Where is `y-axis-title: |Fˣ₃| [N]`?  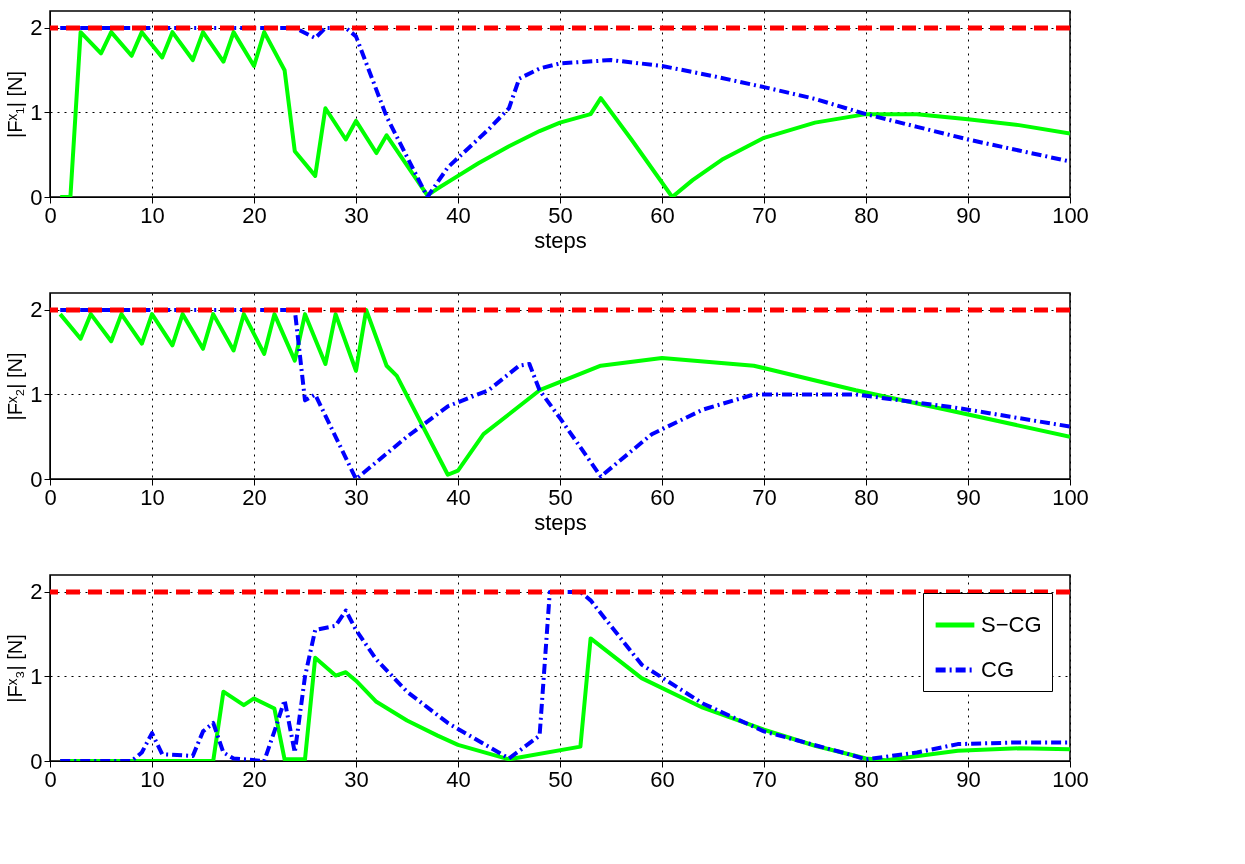
y-axis-title: |Fˣ₃| [N] is located at coordinates (15, 668).